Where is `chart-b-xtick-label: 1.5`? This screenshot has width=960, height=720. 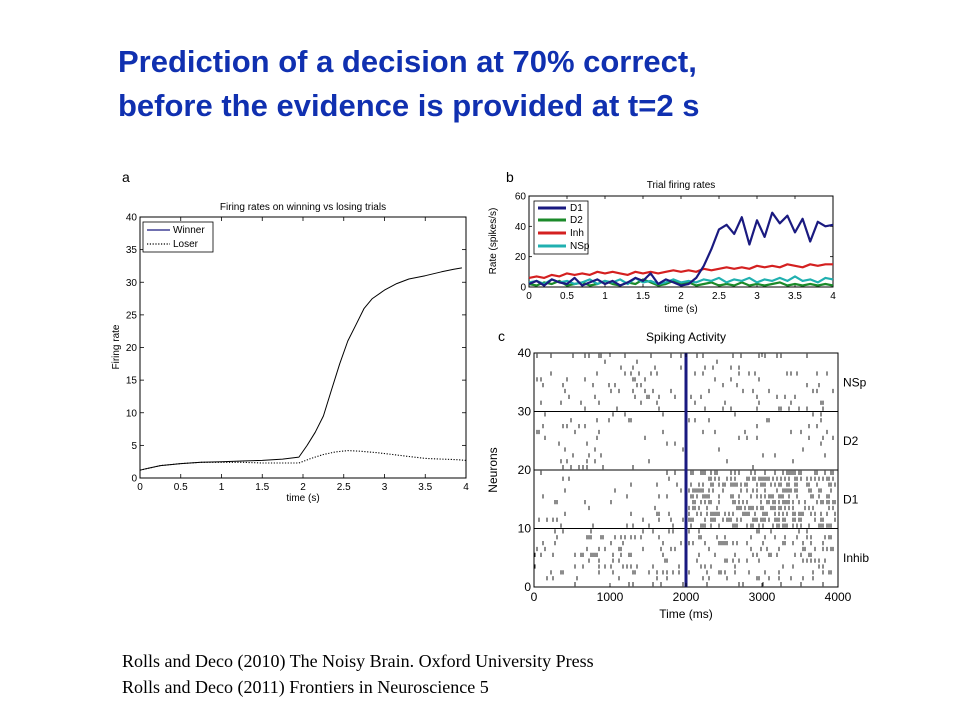
chart-b-xtick-label: 1.5 is located at coordinates (643, 296).